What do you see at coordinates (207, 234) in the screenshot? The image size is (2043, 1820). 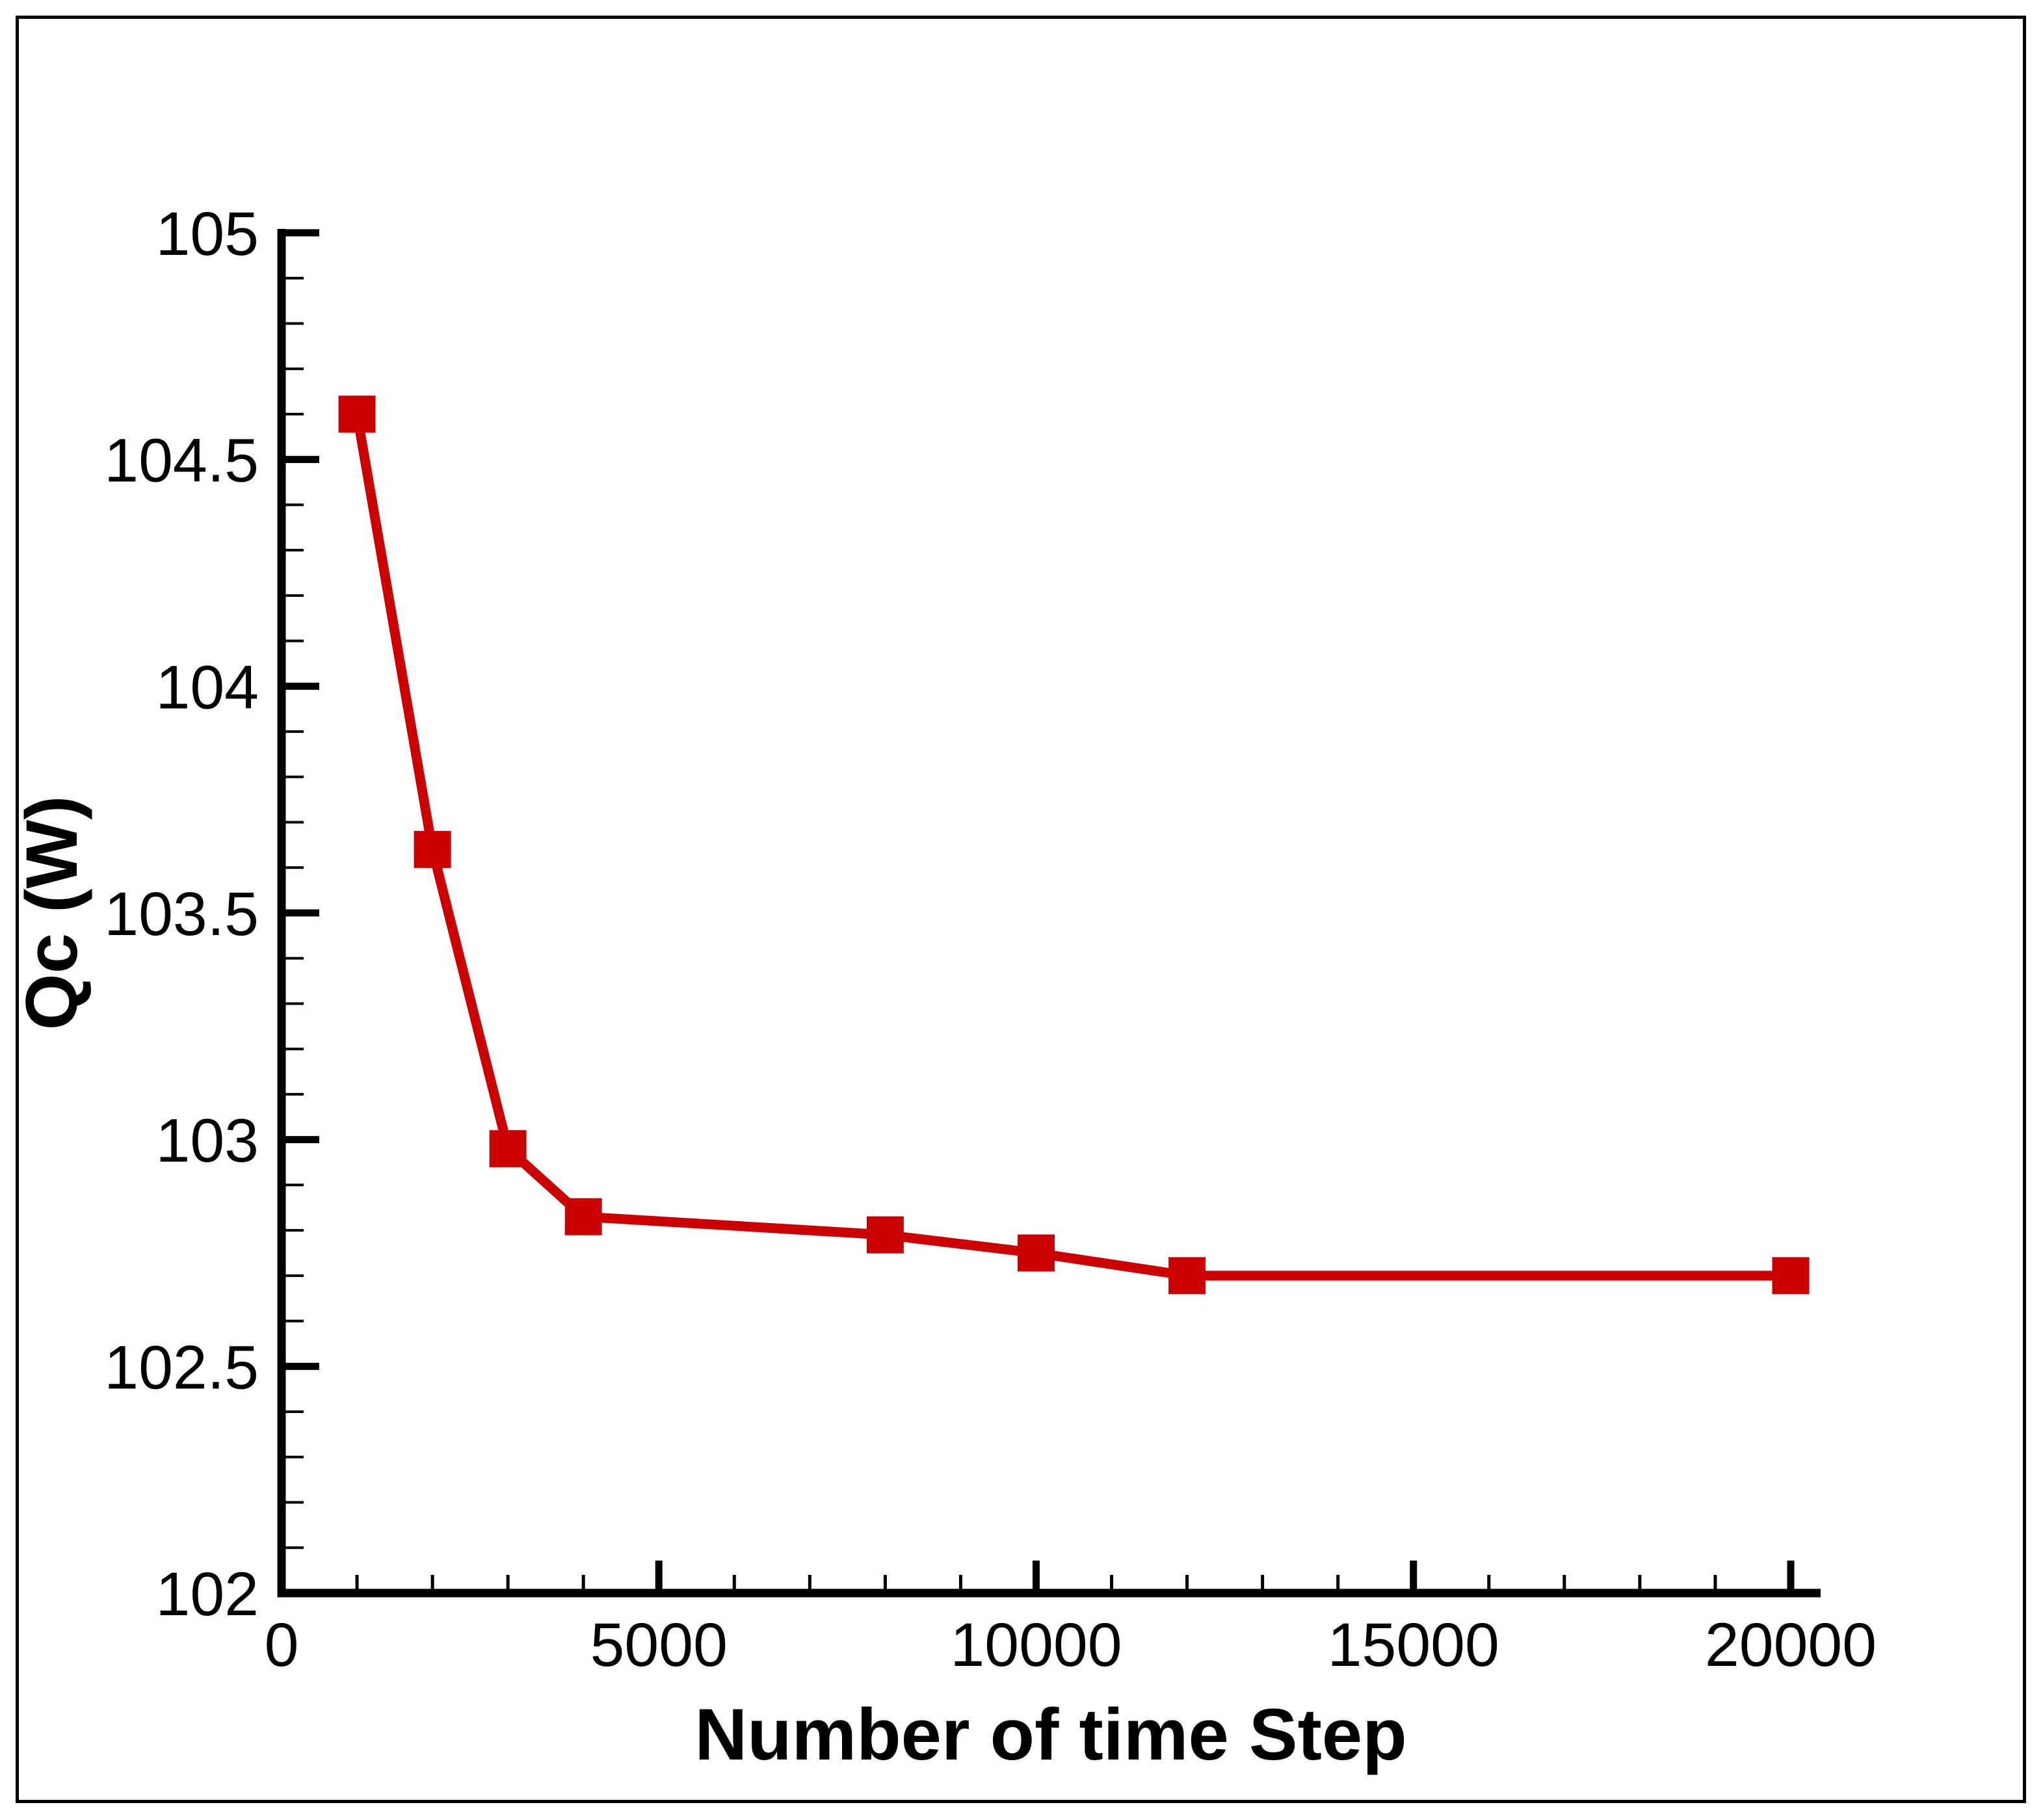 I see `y-tick-label: 105` at bounding box center [207, 234].